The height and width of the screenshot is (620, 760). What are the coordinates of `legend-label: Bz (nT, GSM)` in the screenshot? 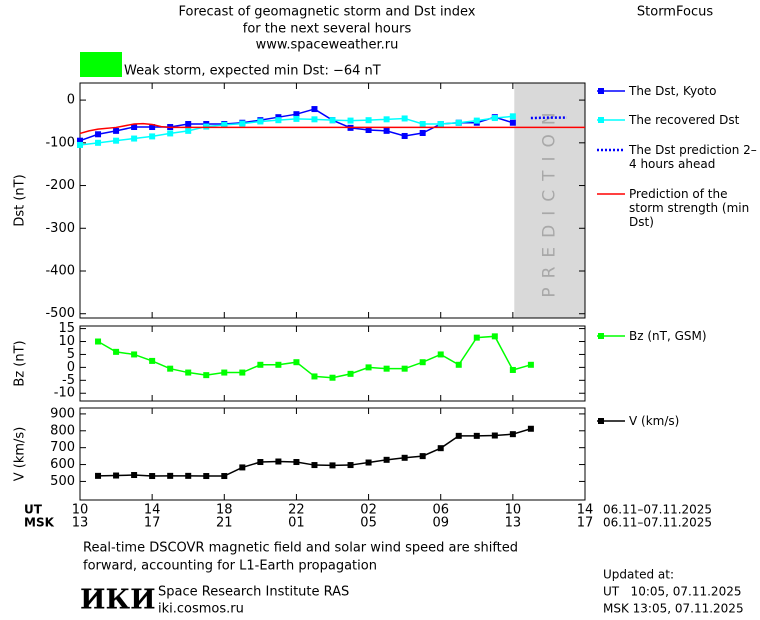 It's located at (668, 336).